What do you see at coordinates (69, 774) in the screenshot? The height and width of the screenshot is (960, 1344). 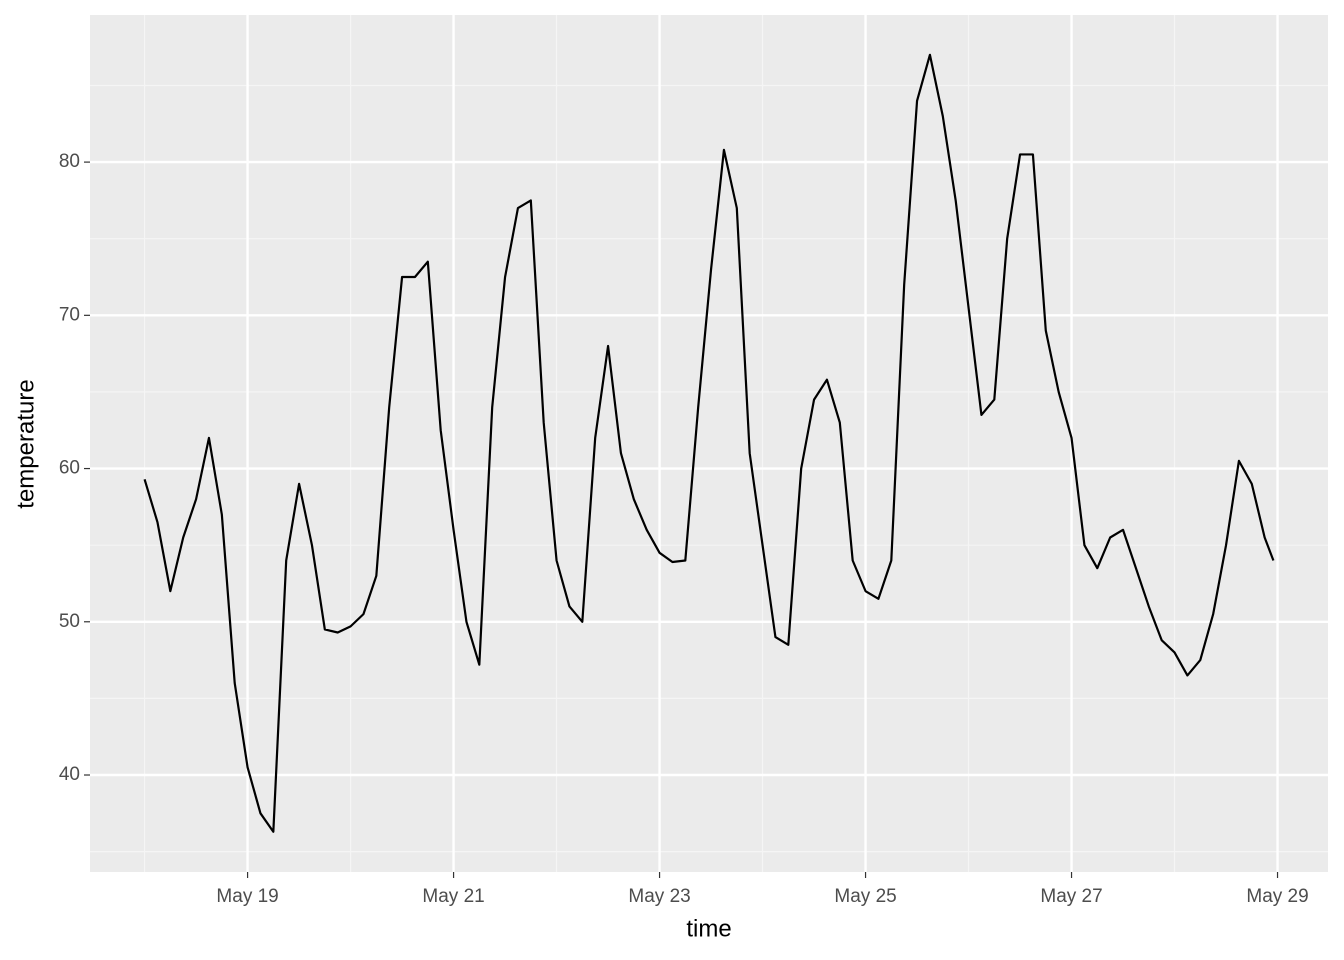 I see `y-tick-label: 40` at bounding box center [69, 774].